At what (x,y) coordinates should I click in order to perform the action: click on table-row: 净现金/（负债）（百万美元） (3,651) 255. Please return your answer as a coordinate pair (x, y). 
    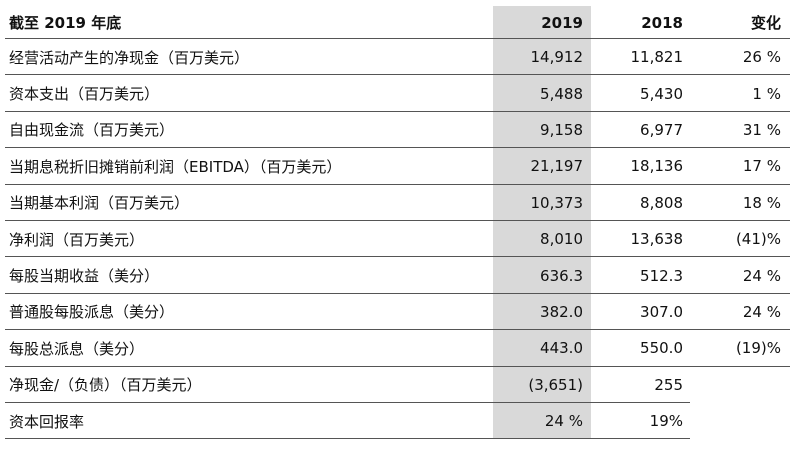
    Looking at the image, I should click on (397, 384).